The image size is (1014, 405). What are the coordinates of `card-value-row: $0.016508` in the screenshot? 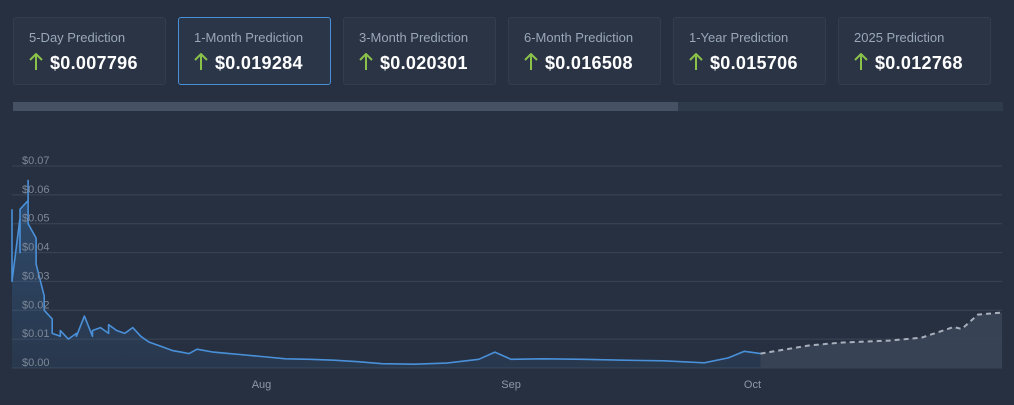 It's located at (578, 63).